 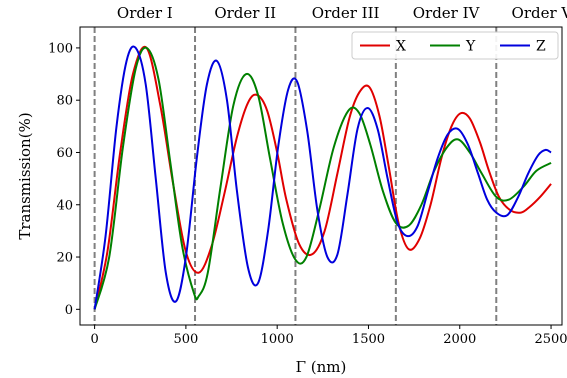 I want to click on order-labels: Order I Order II Order III Order IV Order V, so click(x=342, y=13).